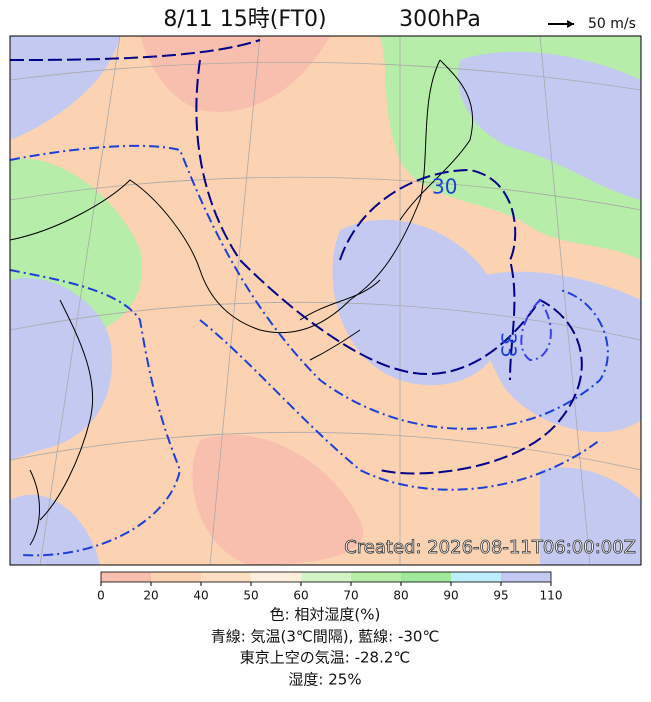  Describe the element at coordinates (101, 596) in the screenshot. I see `colorbar-tick-label: 0` at that location.